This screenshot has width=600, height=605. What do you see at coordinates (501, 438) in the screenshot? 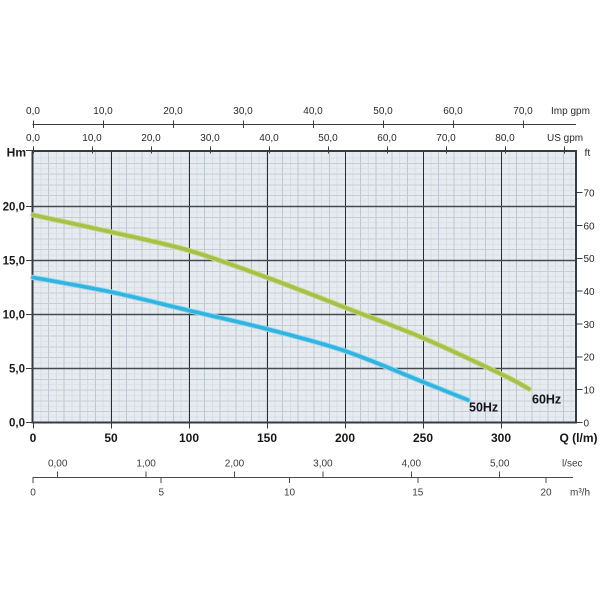
I see `svg-text: 300` at bounding box center [501, 438].